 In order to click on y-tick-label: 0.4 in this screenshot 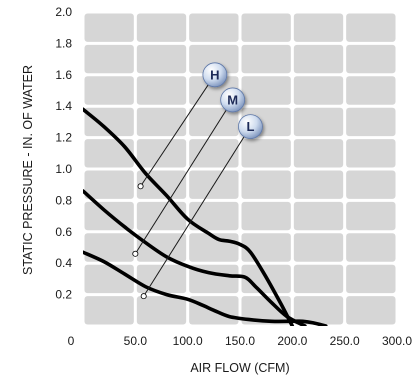, I will do `click(63, 263)`.